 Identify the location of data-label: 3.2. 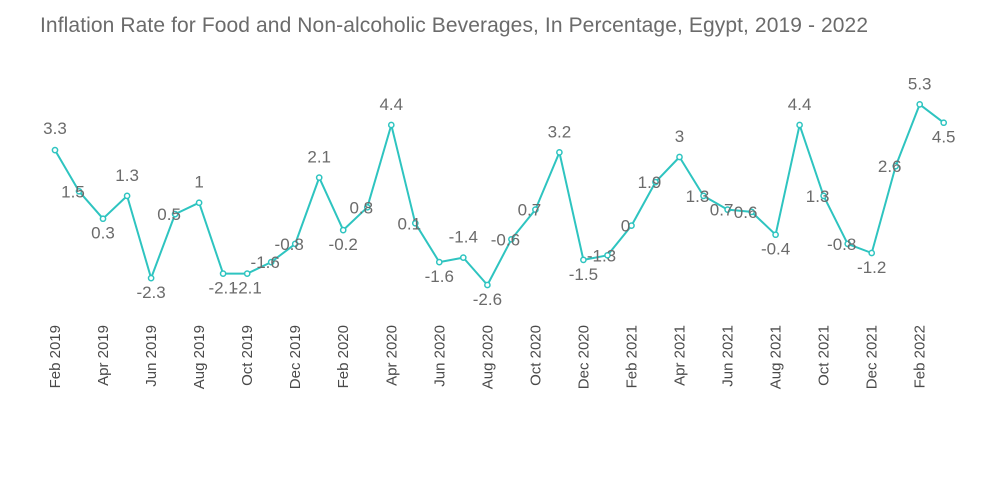
(560, 131).